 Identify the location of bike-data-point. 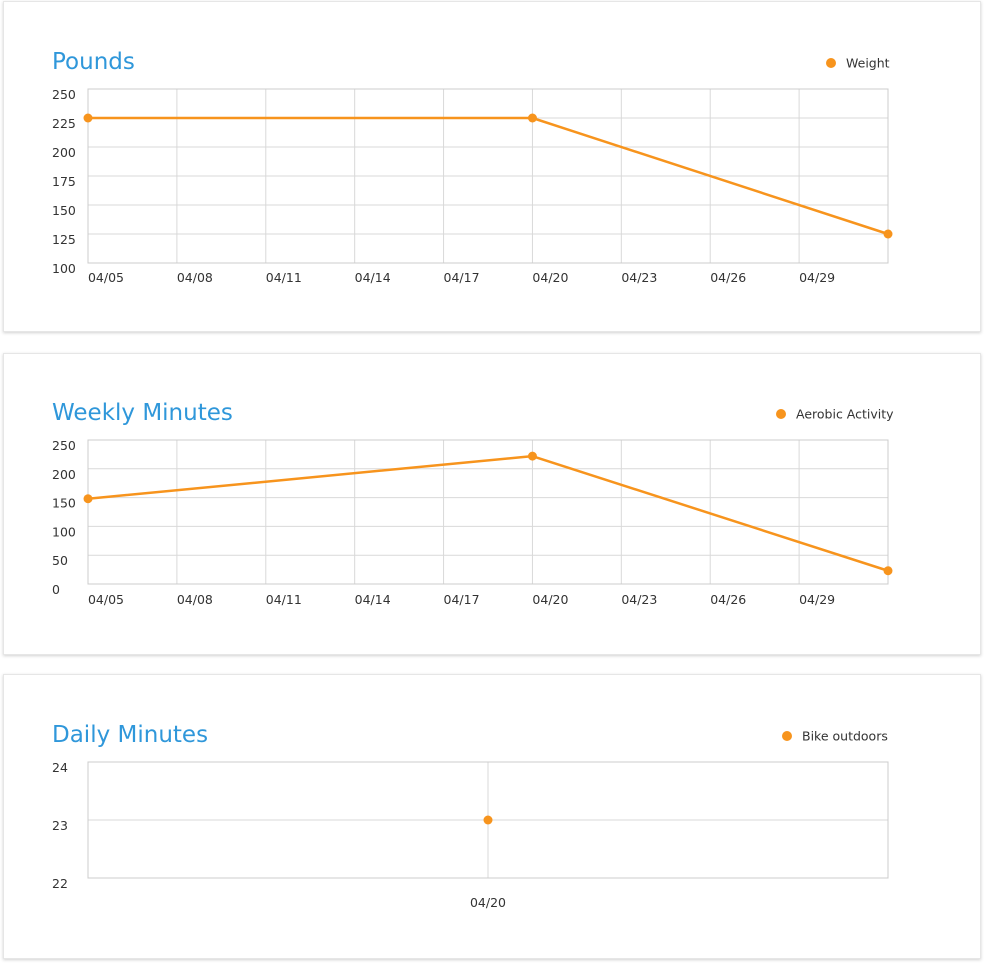
(488, 820).